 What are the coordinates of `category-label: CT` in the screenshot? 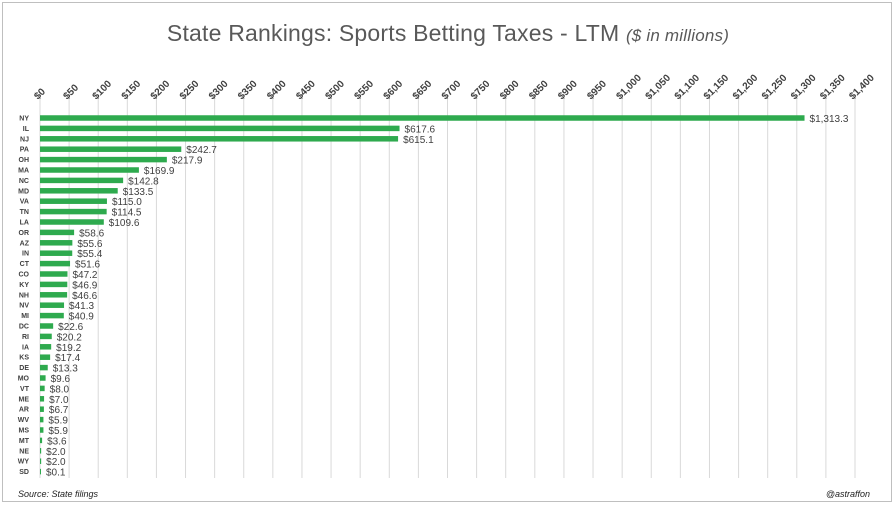 It's located at (25, 264).